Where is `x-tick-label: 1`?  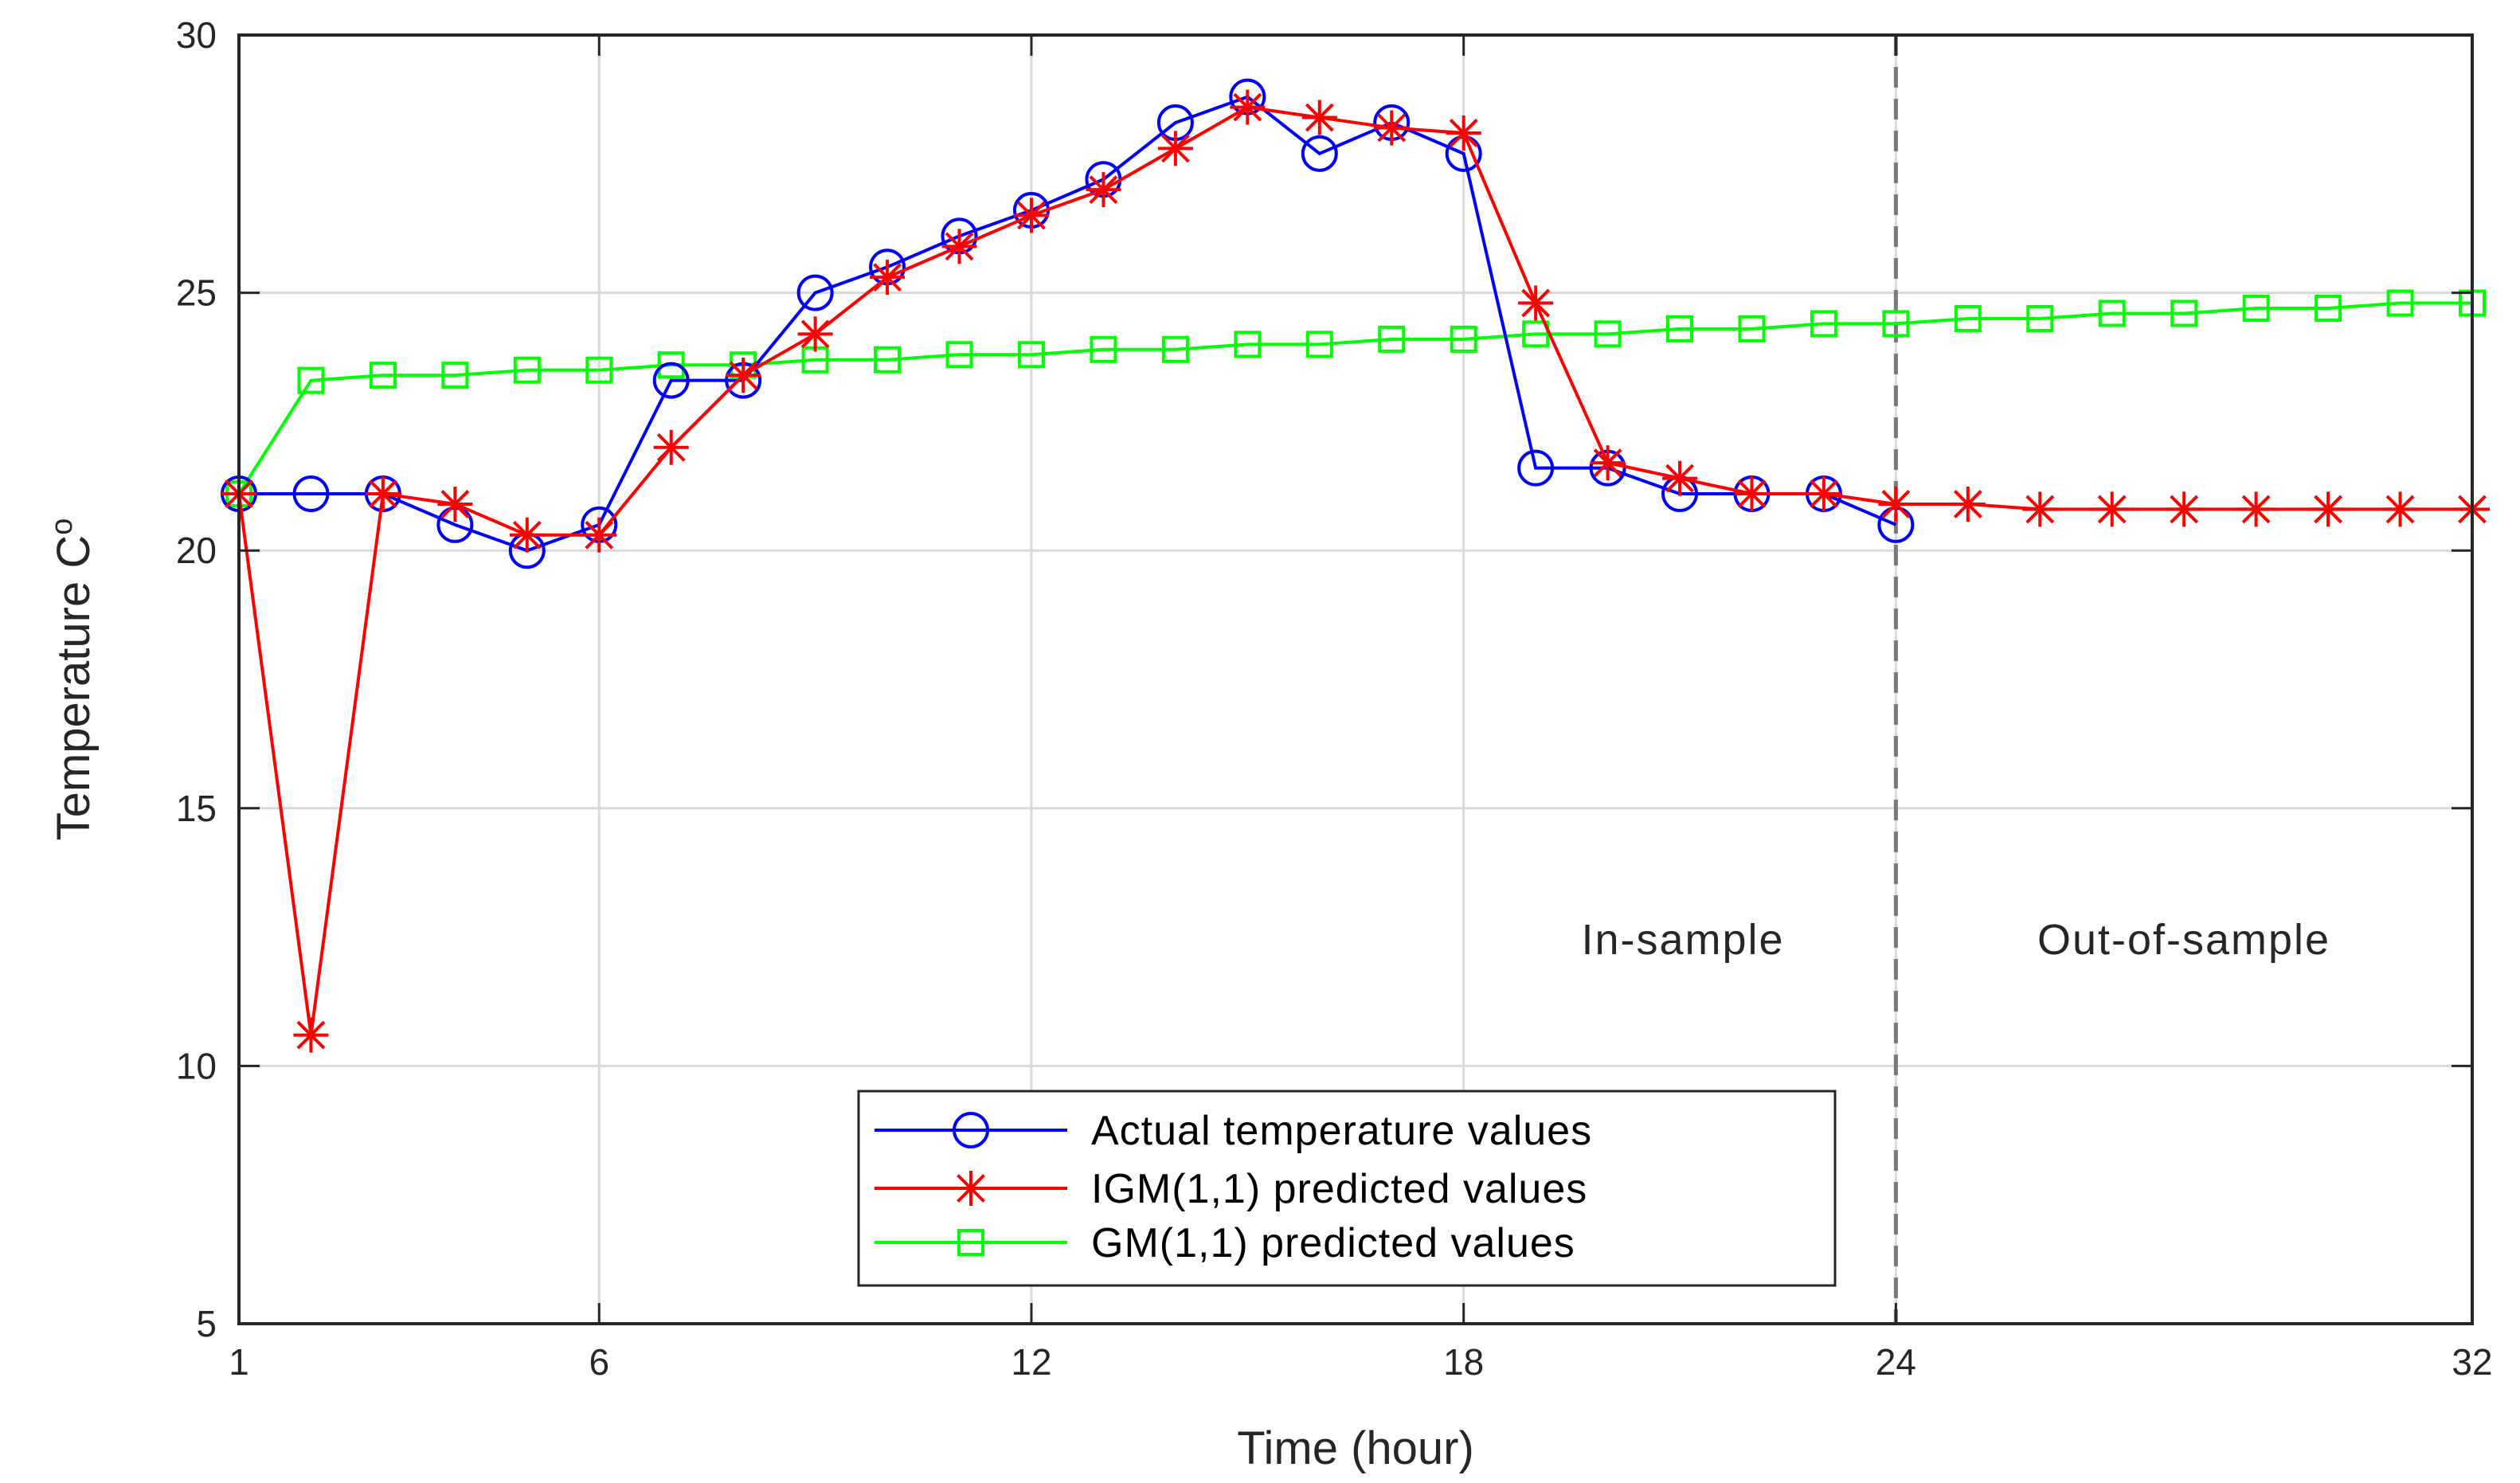 x-tick-label: 1 is located at coordinates (239, 1362).